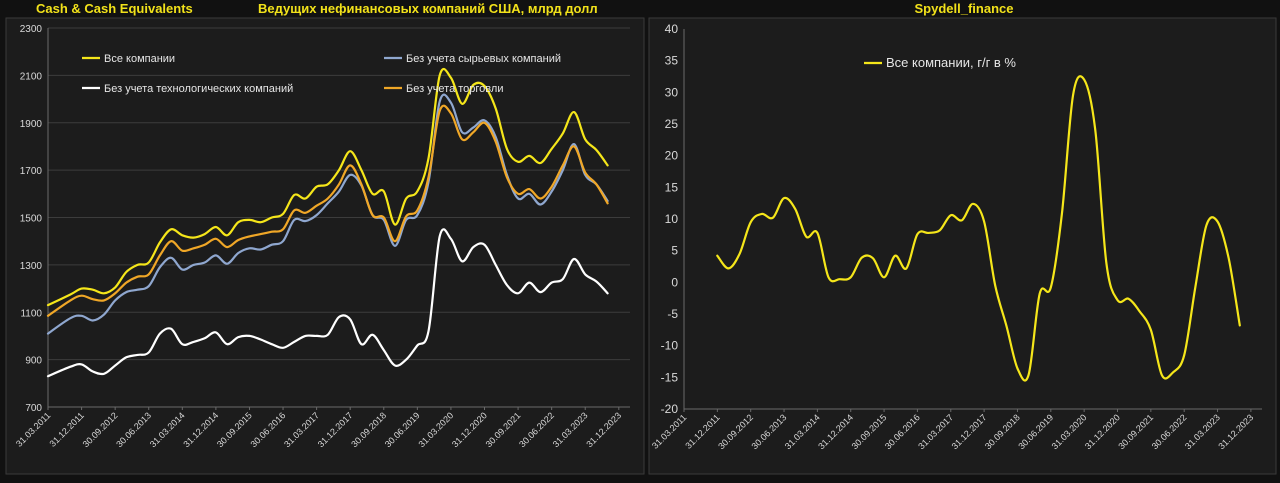 The width and height of the screenshot is (1280, 483). Describe the element at coordinates (198, 89) in the screenshot. I see `legend-label-3: Без учета технологических компаний` at that location.